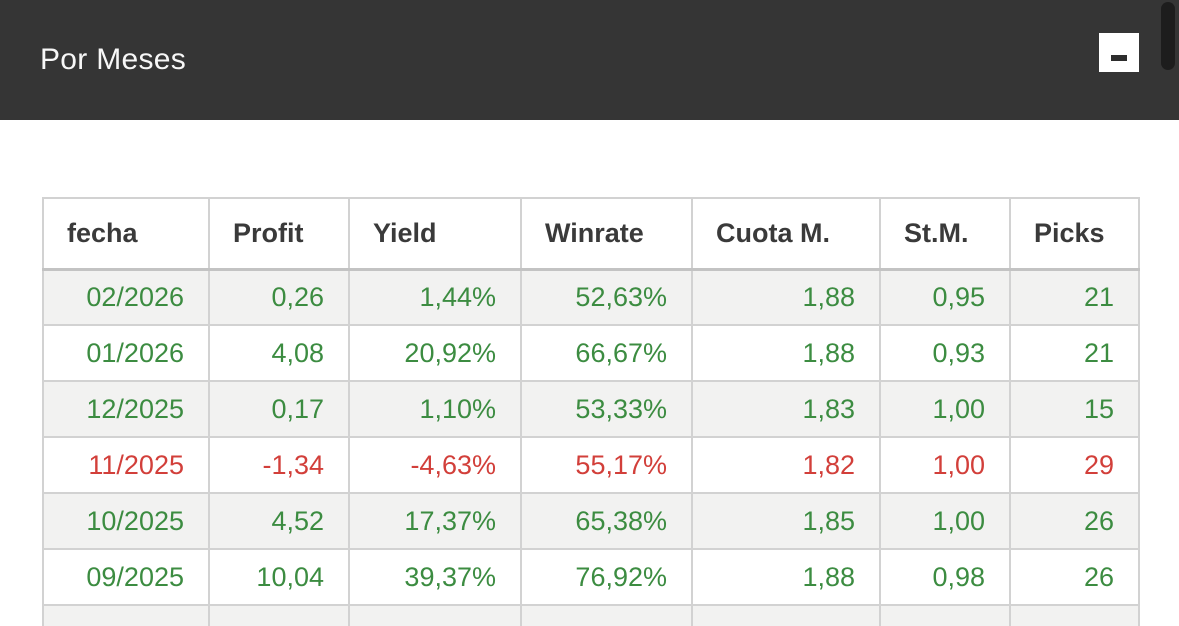 The width and height of the screenshot is (1179, 626). What do you see at coordinates (606, 234) in the screenshot?
I see `column-header-winrate: Winrate` at bounding box center [606, 234].